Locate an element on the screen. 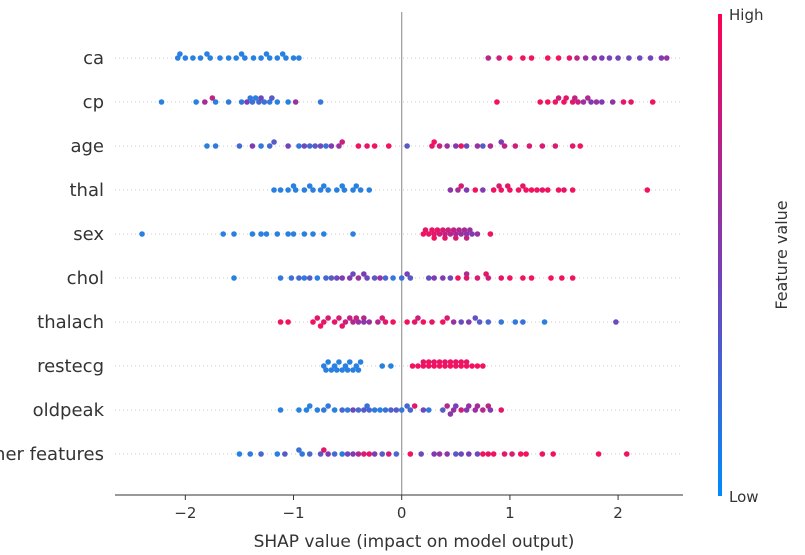  feature-label: oldpeak is located at coordinates (69, 410).